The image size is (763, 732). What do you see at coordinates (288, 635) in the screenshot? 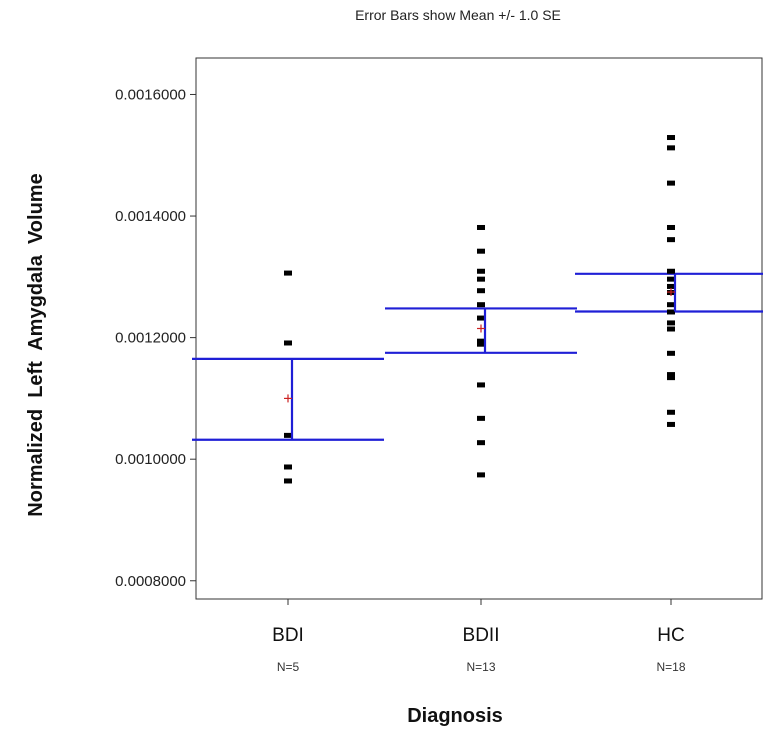
I see `category-label: BDI` at bounding box center [288, 635].